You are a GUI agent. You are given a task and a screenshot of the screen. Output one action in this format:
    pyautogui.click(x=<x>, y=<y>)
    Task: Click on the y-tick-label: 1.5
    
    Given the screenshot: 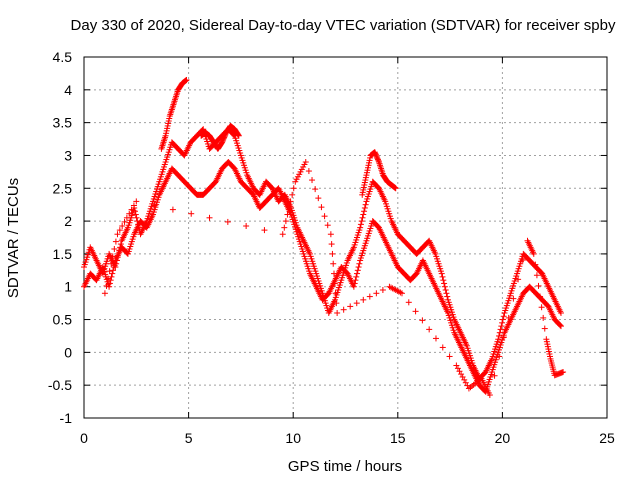 What is the action you would take?
    pyautogui.click(x=63, y=254)
    